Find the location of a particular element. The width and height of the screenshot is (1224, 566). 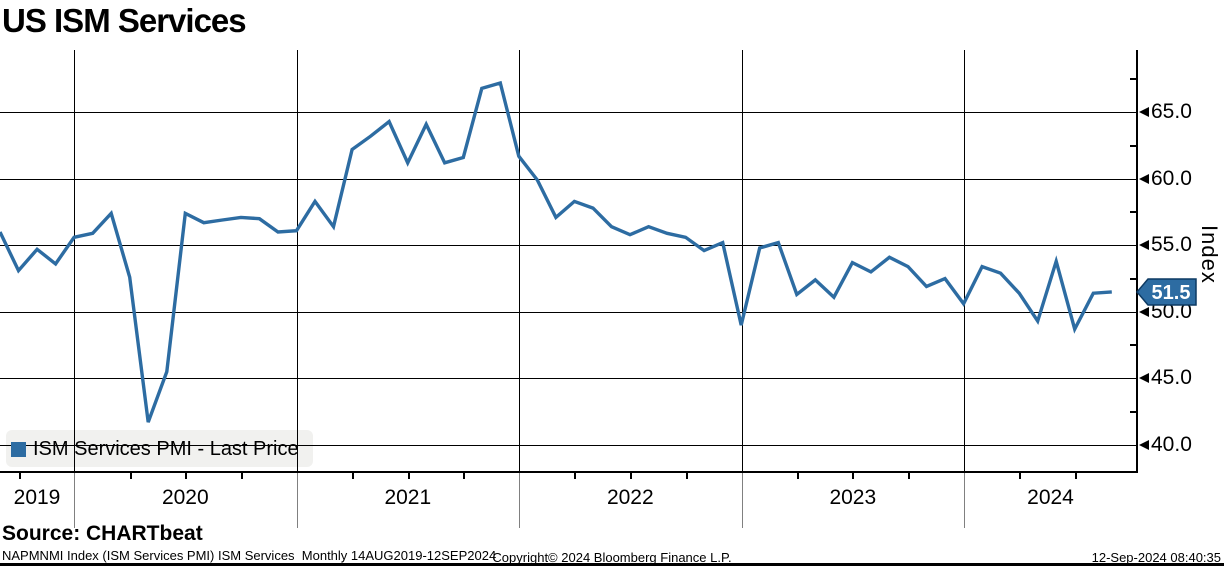

bottom-border is located at coordinates (612, 564).